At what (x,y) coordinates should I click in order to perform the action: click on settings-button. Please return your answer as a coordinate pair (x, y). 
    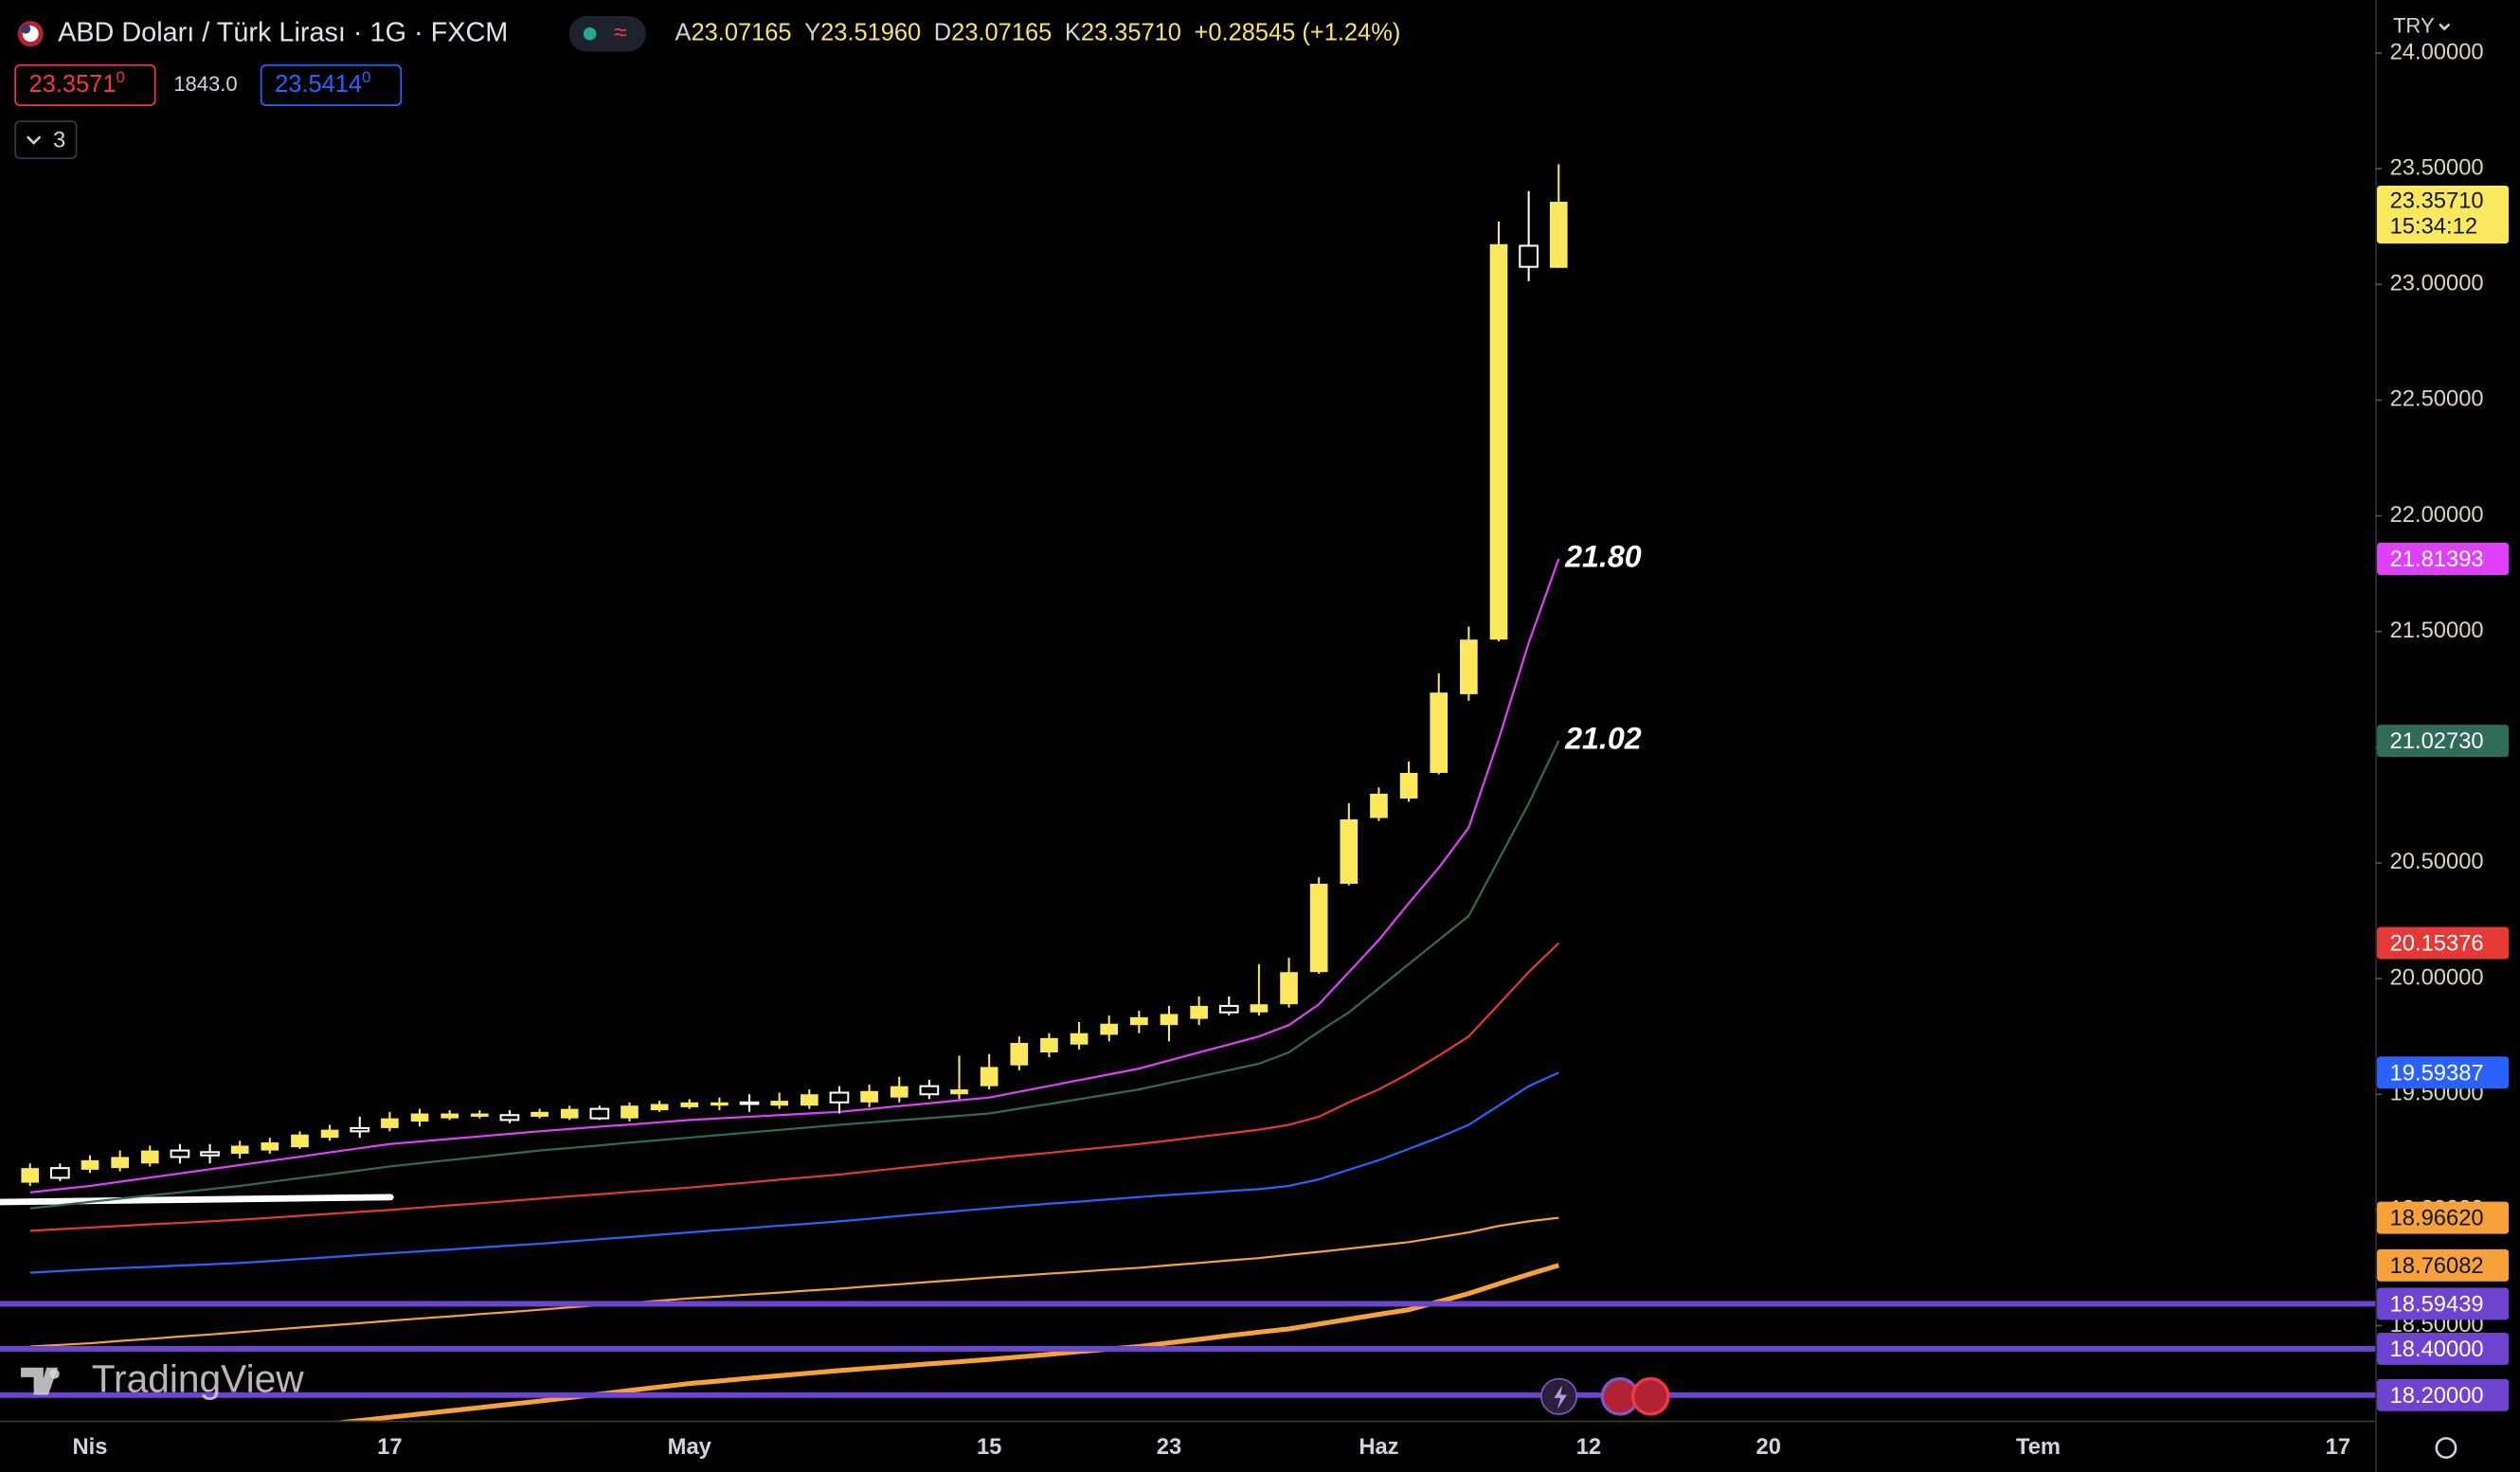
    Looking at the image, I should click on (2446, 1448).